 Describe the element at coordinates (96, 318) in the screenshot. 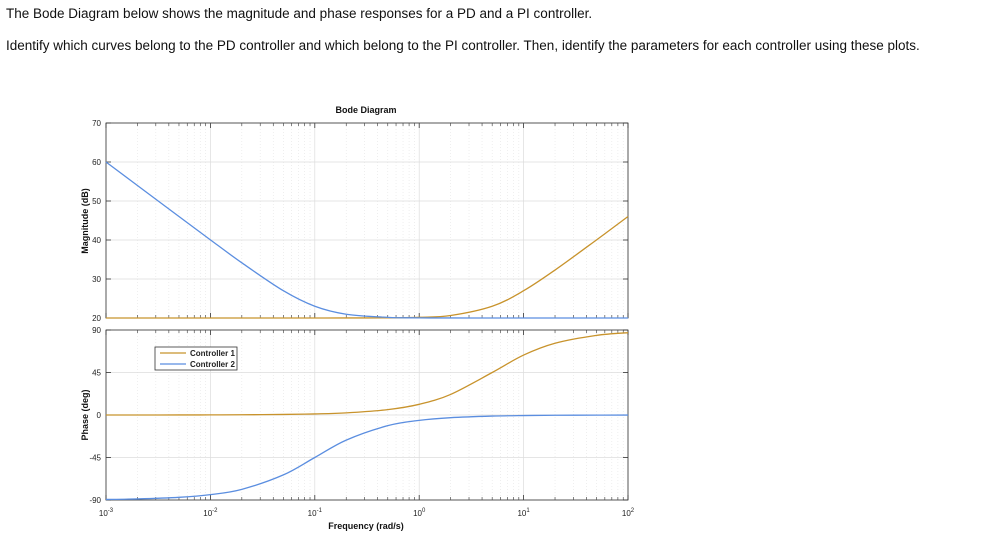

I see `magnitude-y-tick-label: 20` at that location.